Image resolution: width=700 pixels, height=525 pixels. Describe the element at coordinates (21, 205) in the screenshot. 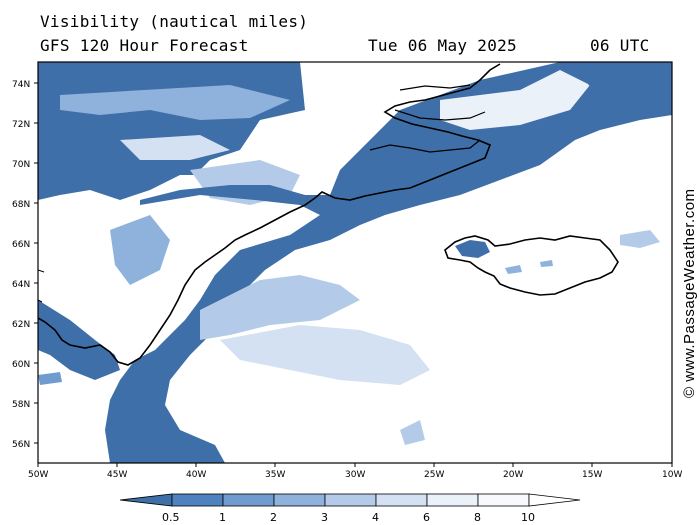

I see `lat-label: 68N` at that location.